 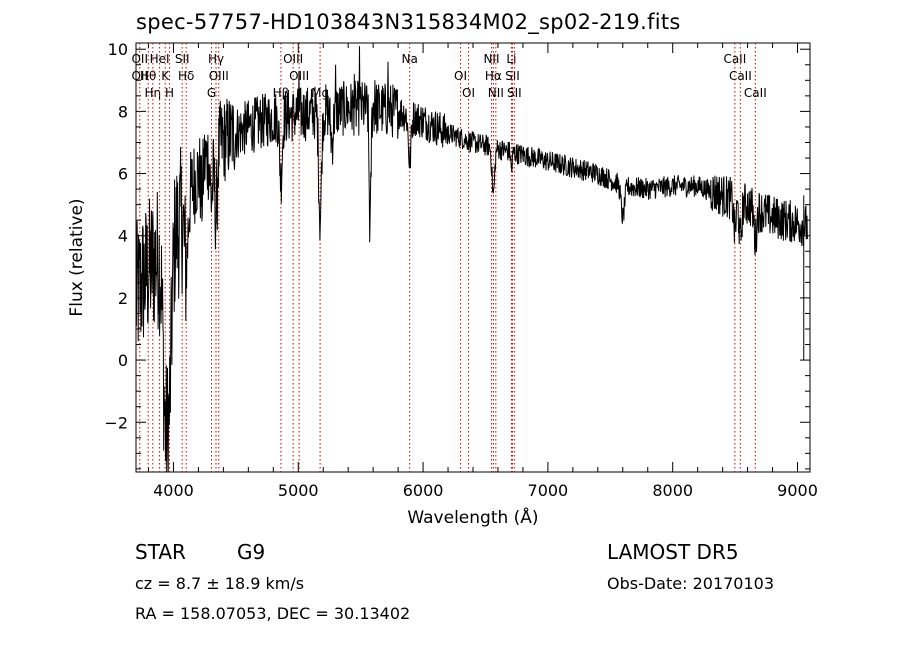 I want to click on y-tick-label: −2, so click(x=116, y=422).